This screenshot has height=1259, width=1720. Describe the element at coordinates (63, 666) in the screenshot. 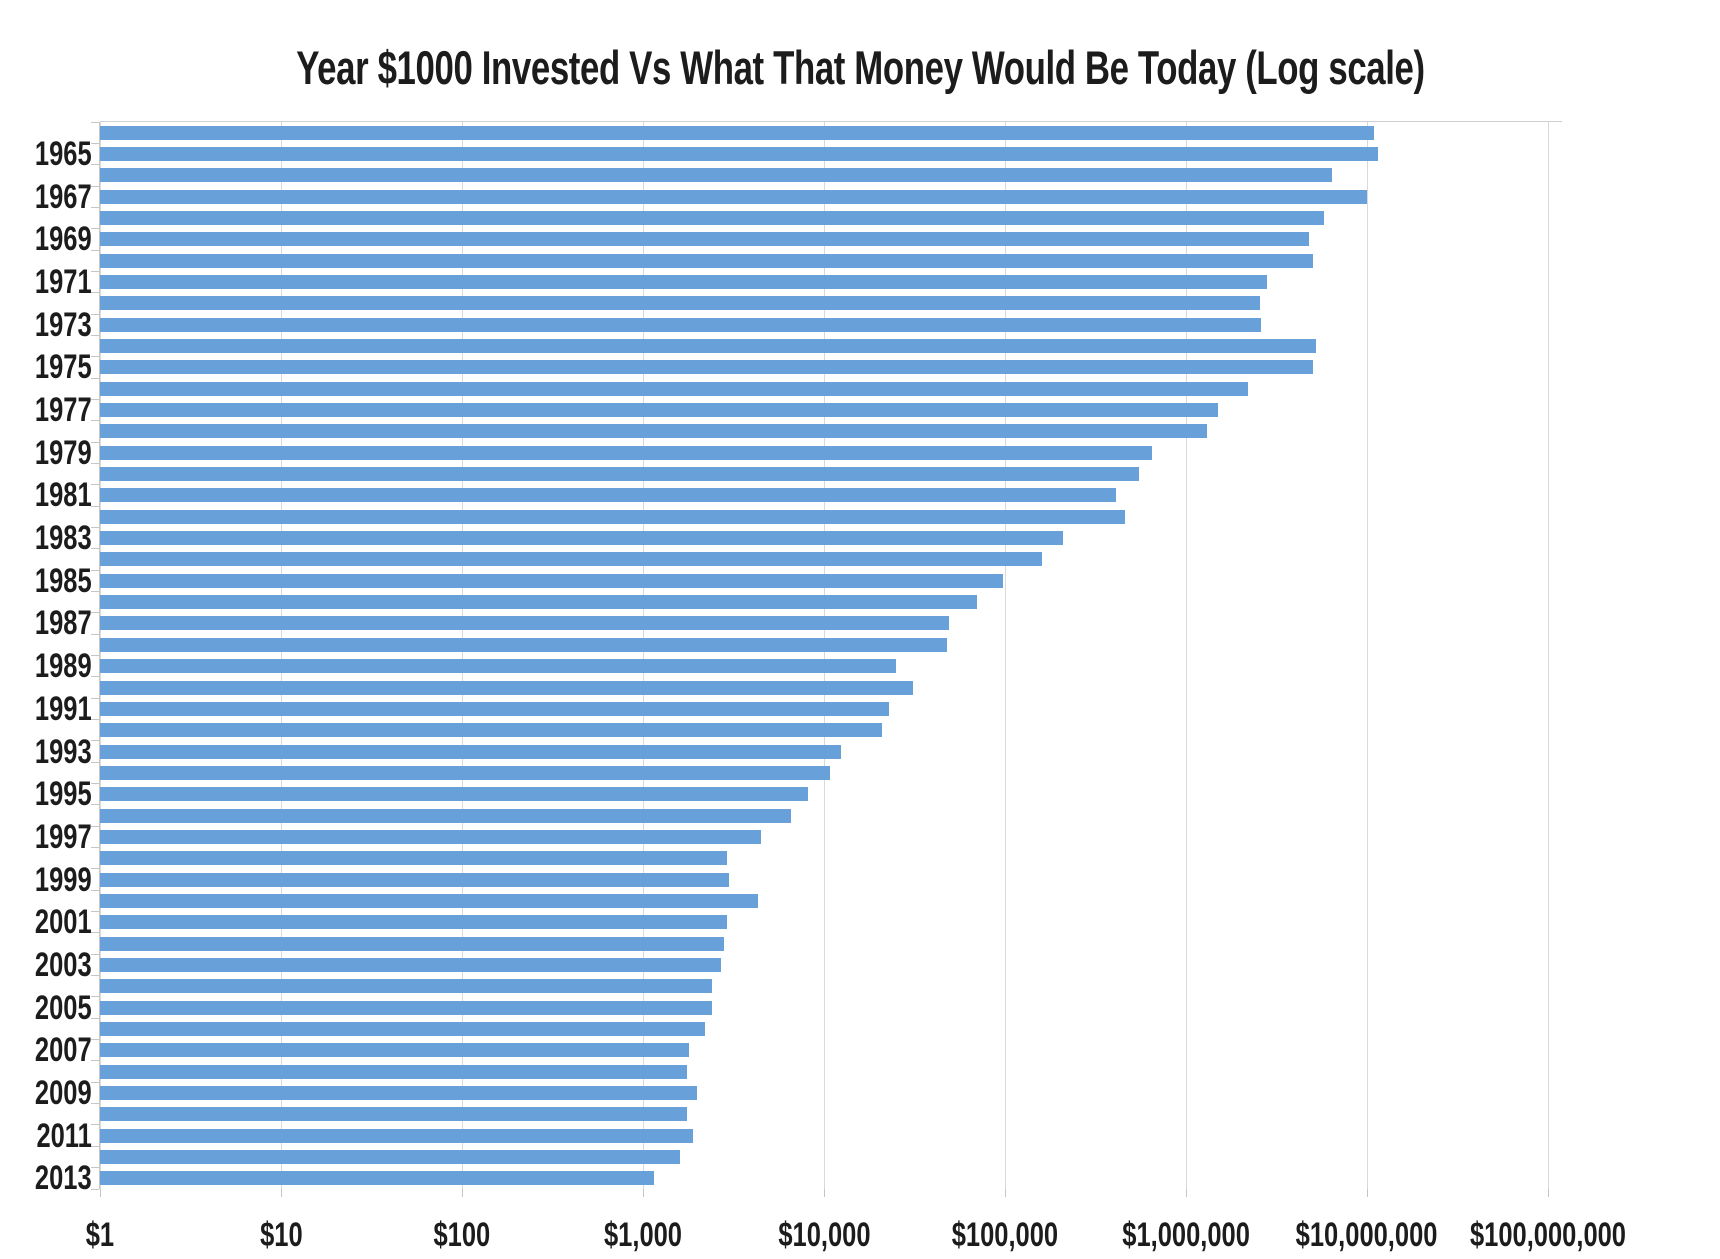

I see `y-axis-label-text: 1989` at that location.